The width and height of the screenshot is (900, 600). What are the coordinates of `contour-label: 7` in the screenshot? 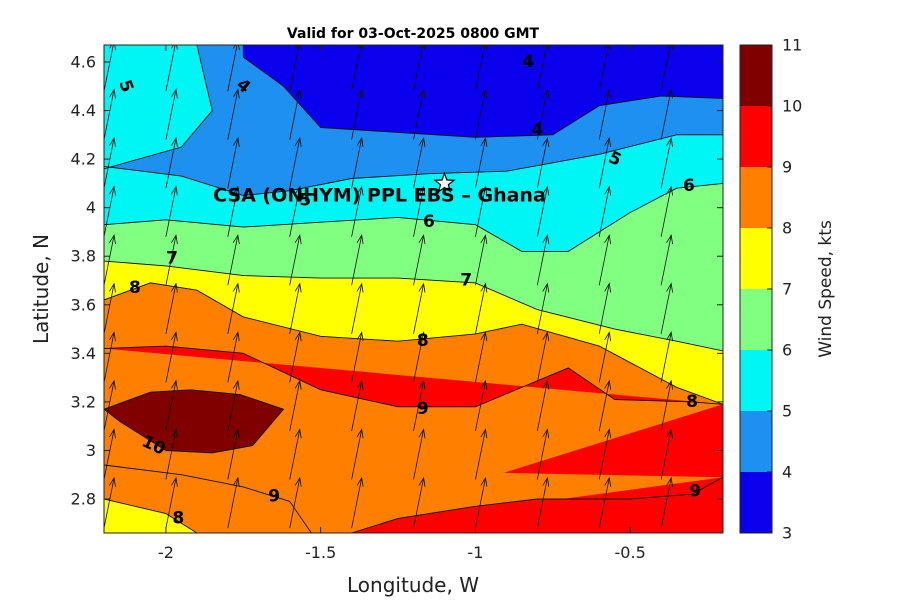 It's located at (466, 281).